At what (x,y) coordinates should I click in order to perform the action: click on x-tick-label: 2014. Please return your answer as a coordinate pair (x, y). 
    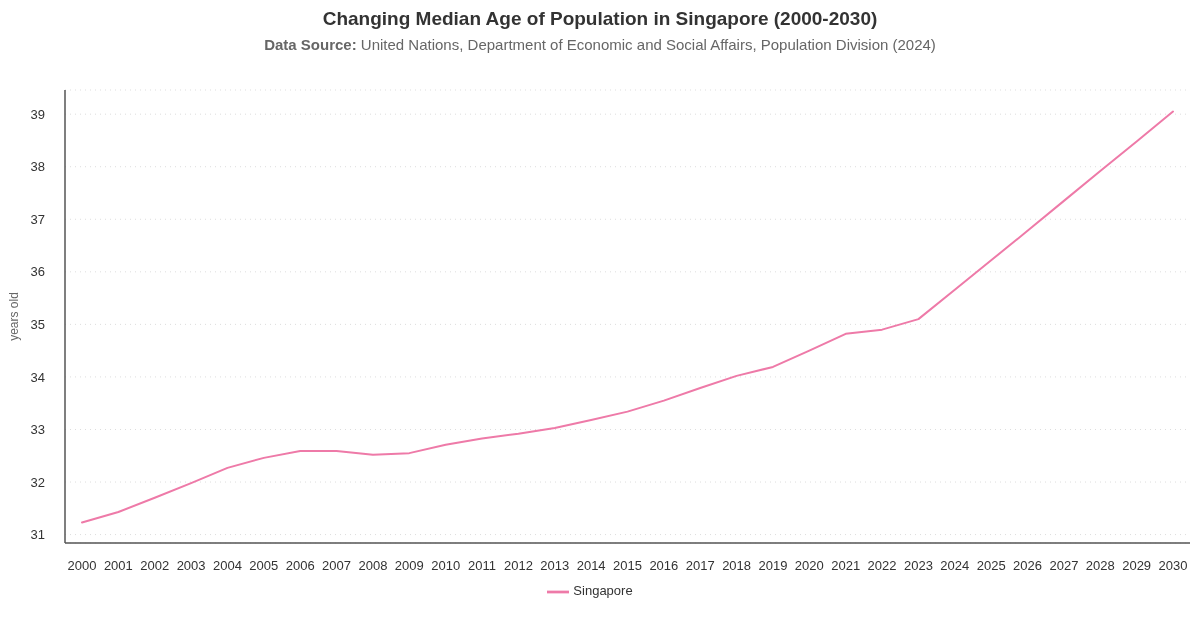
    Looking at the image, I should click on (591, 566).